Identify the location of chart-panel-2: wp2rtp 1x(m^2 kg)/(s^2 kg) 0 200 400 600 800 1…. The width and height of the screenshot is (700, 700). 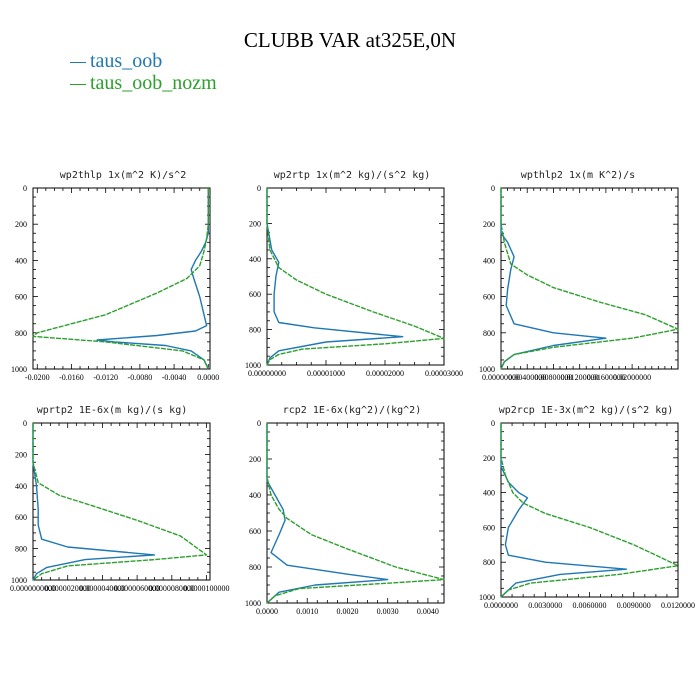
(354, 274).